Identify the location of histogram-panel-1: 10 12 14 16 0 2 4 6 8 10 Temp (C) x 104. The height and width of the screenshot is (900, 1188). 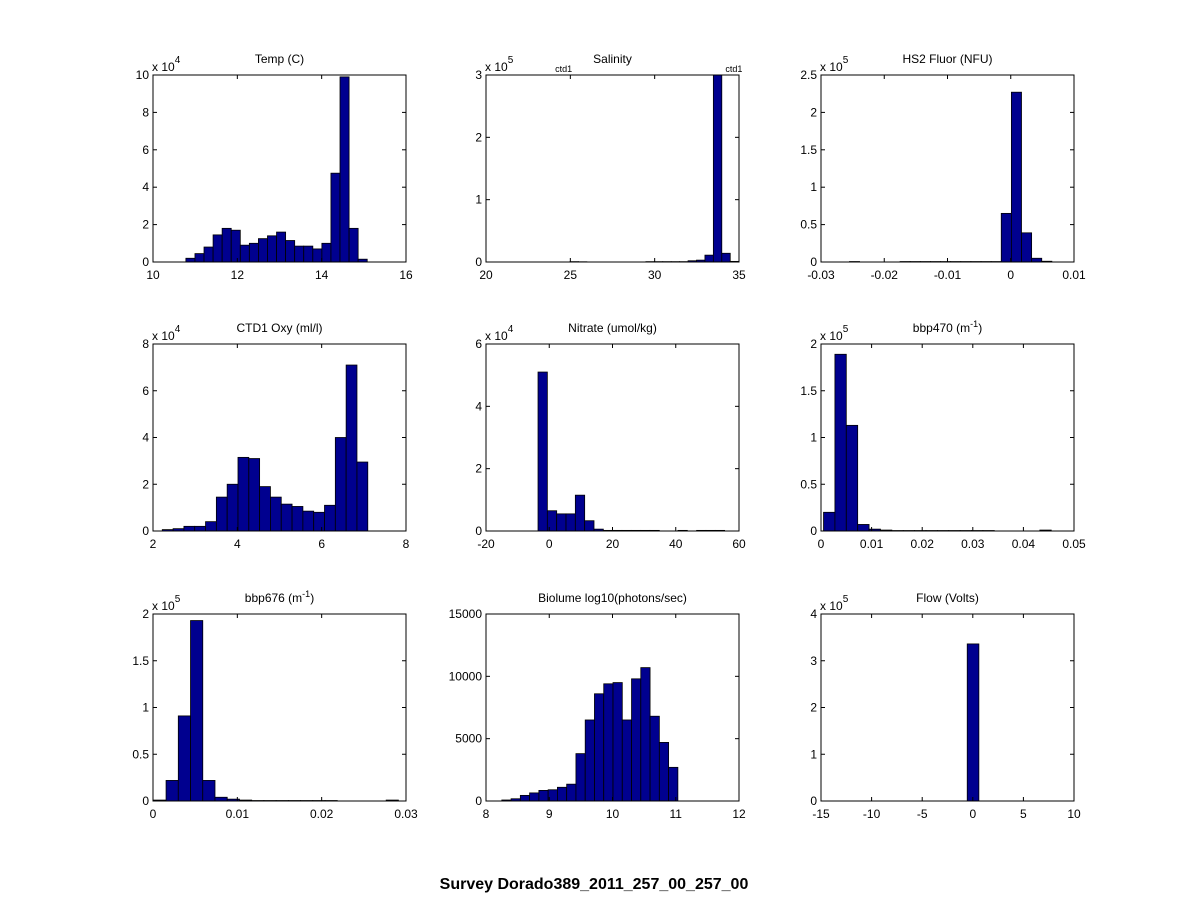
(274, 167).